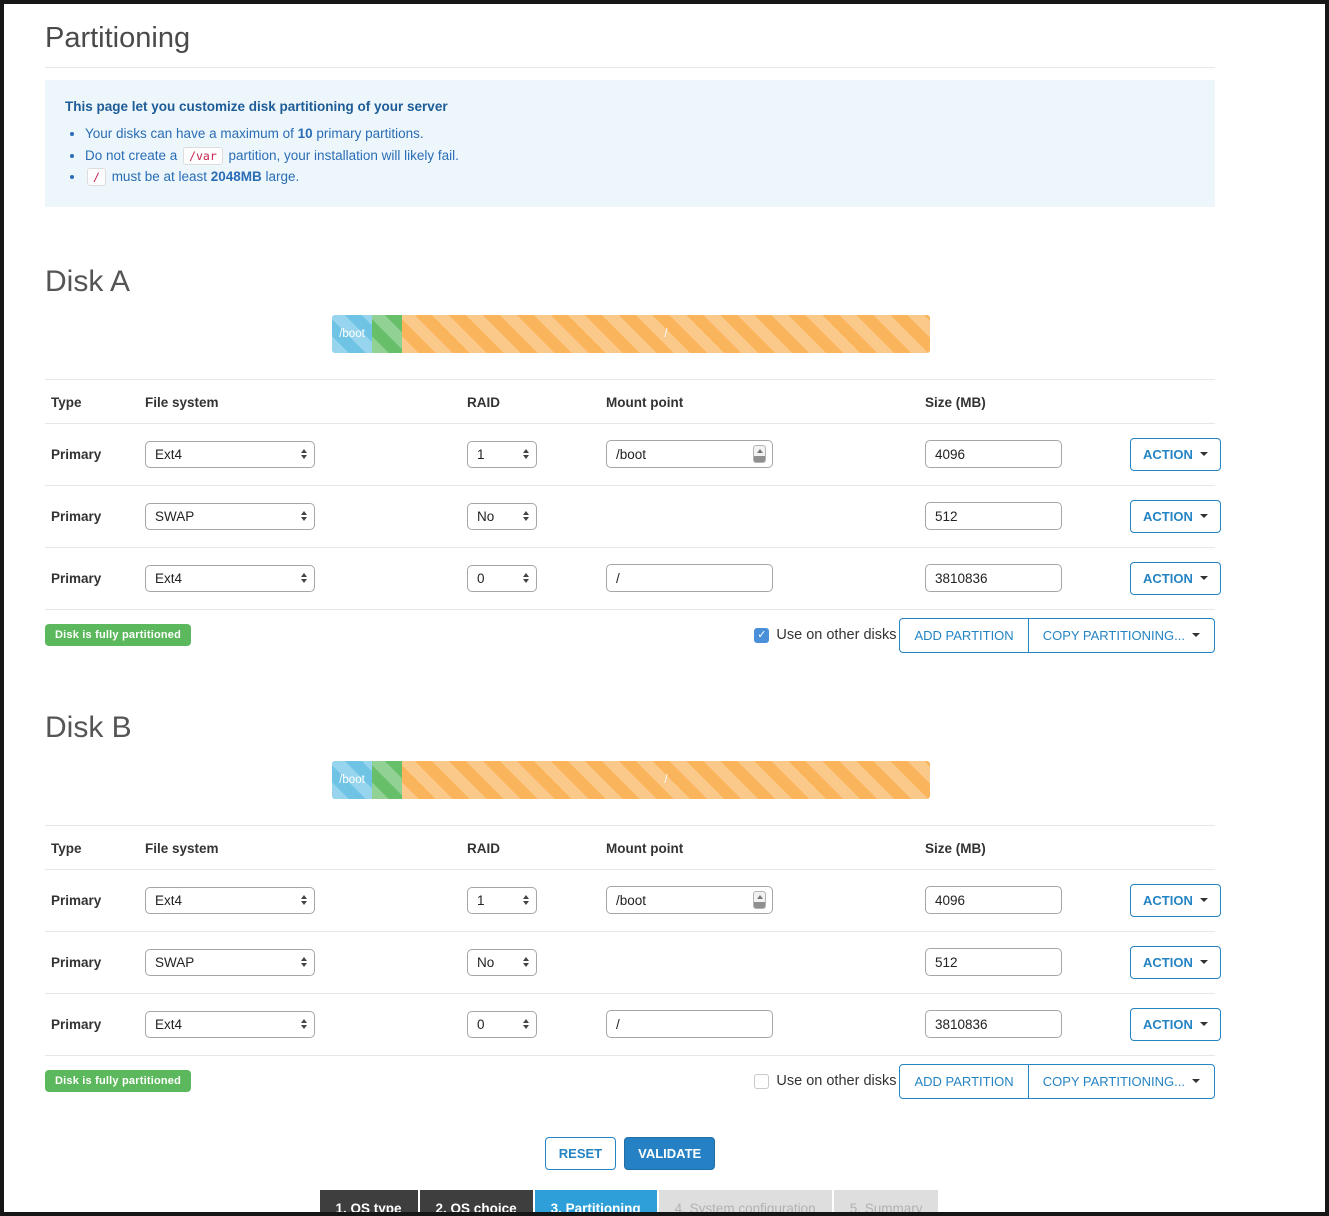 This screenshot has width=1329, height=1216. I want to click on disk-a-title: Disk A, so click(88, 281).